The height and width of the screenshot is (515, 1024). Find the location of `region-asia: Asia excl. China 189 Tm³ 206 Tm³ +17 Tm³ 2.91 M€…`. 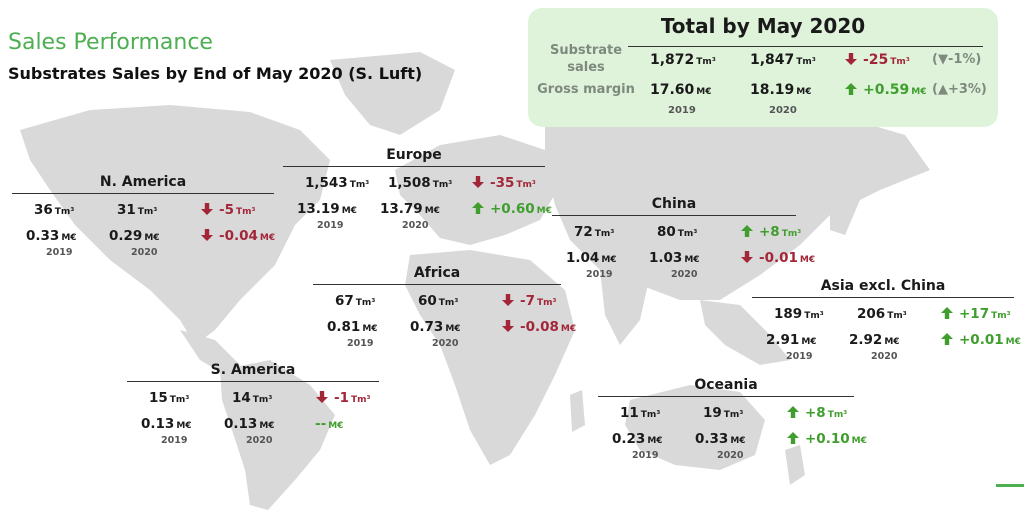

region-asia: Asia excl. China 189 Tm³ 206 Tm³ +17 Tm³ 2.91 M€… is located at coordinates (886, 323).